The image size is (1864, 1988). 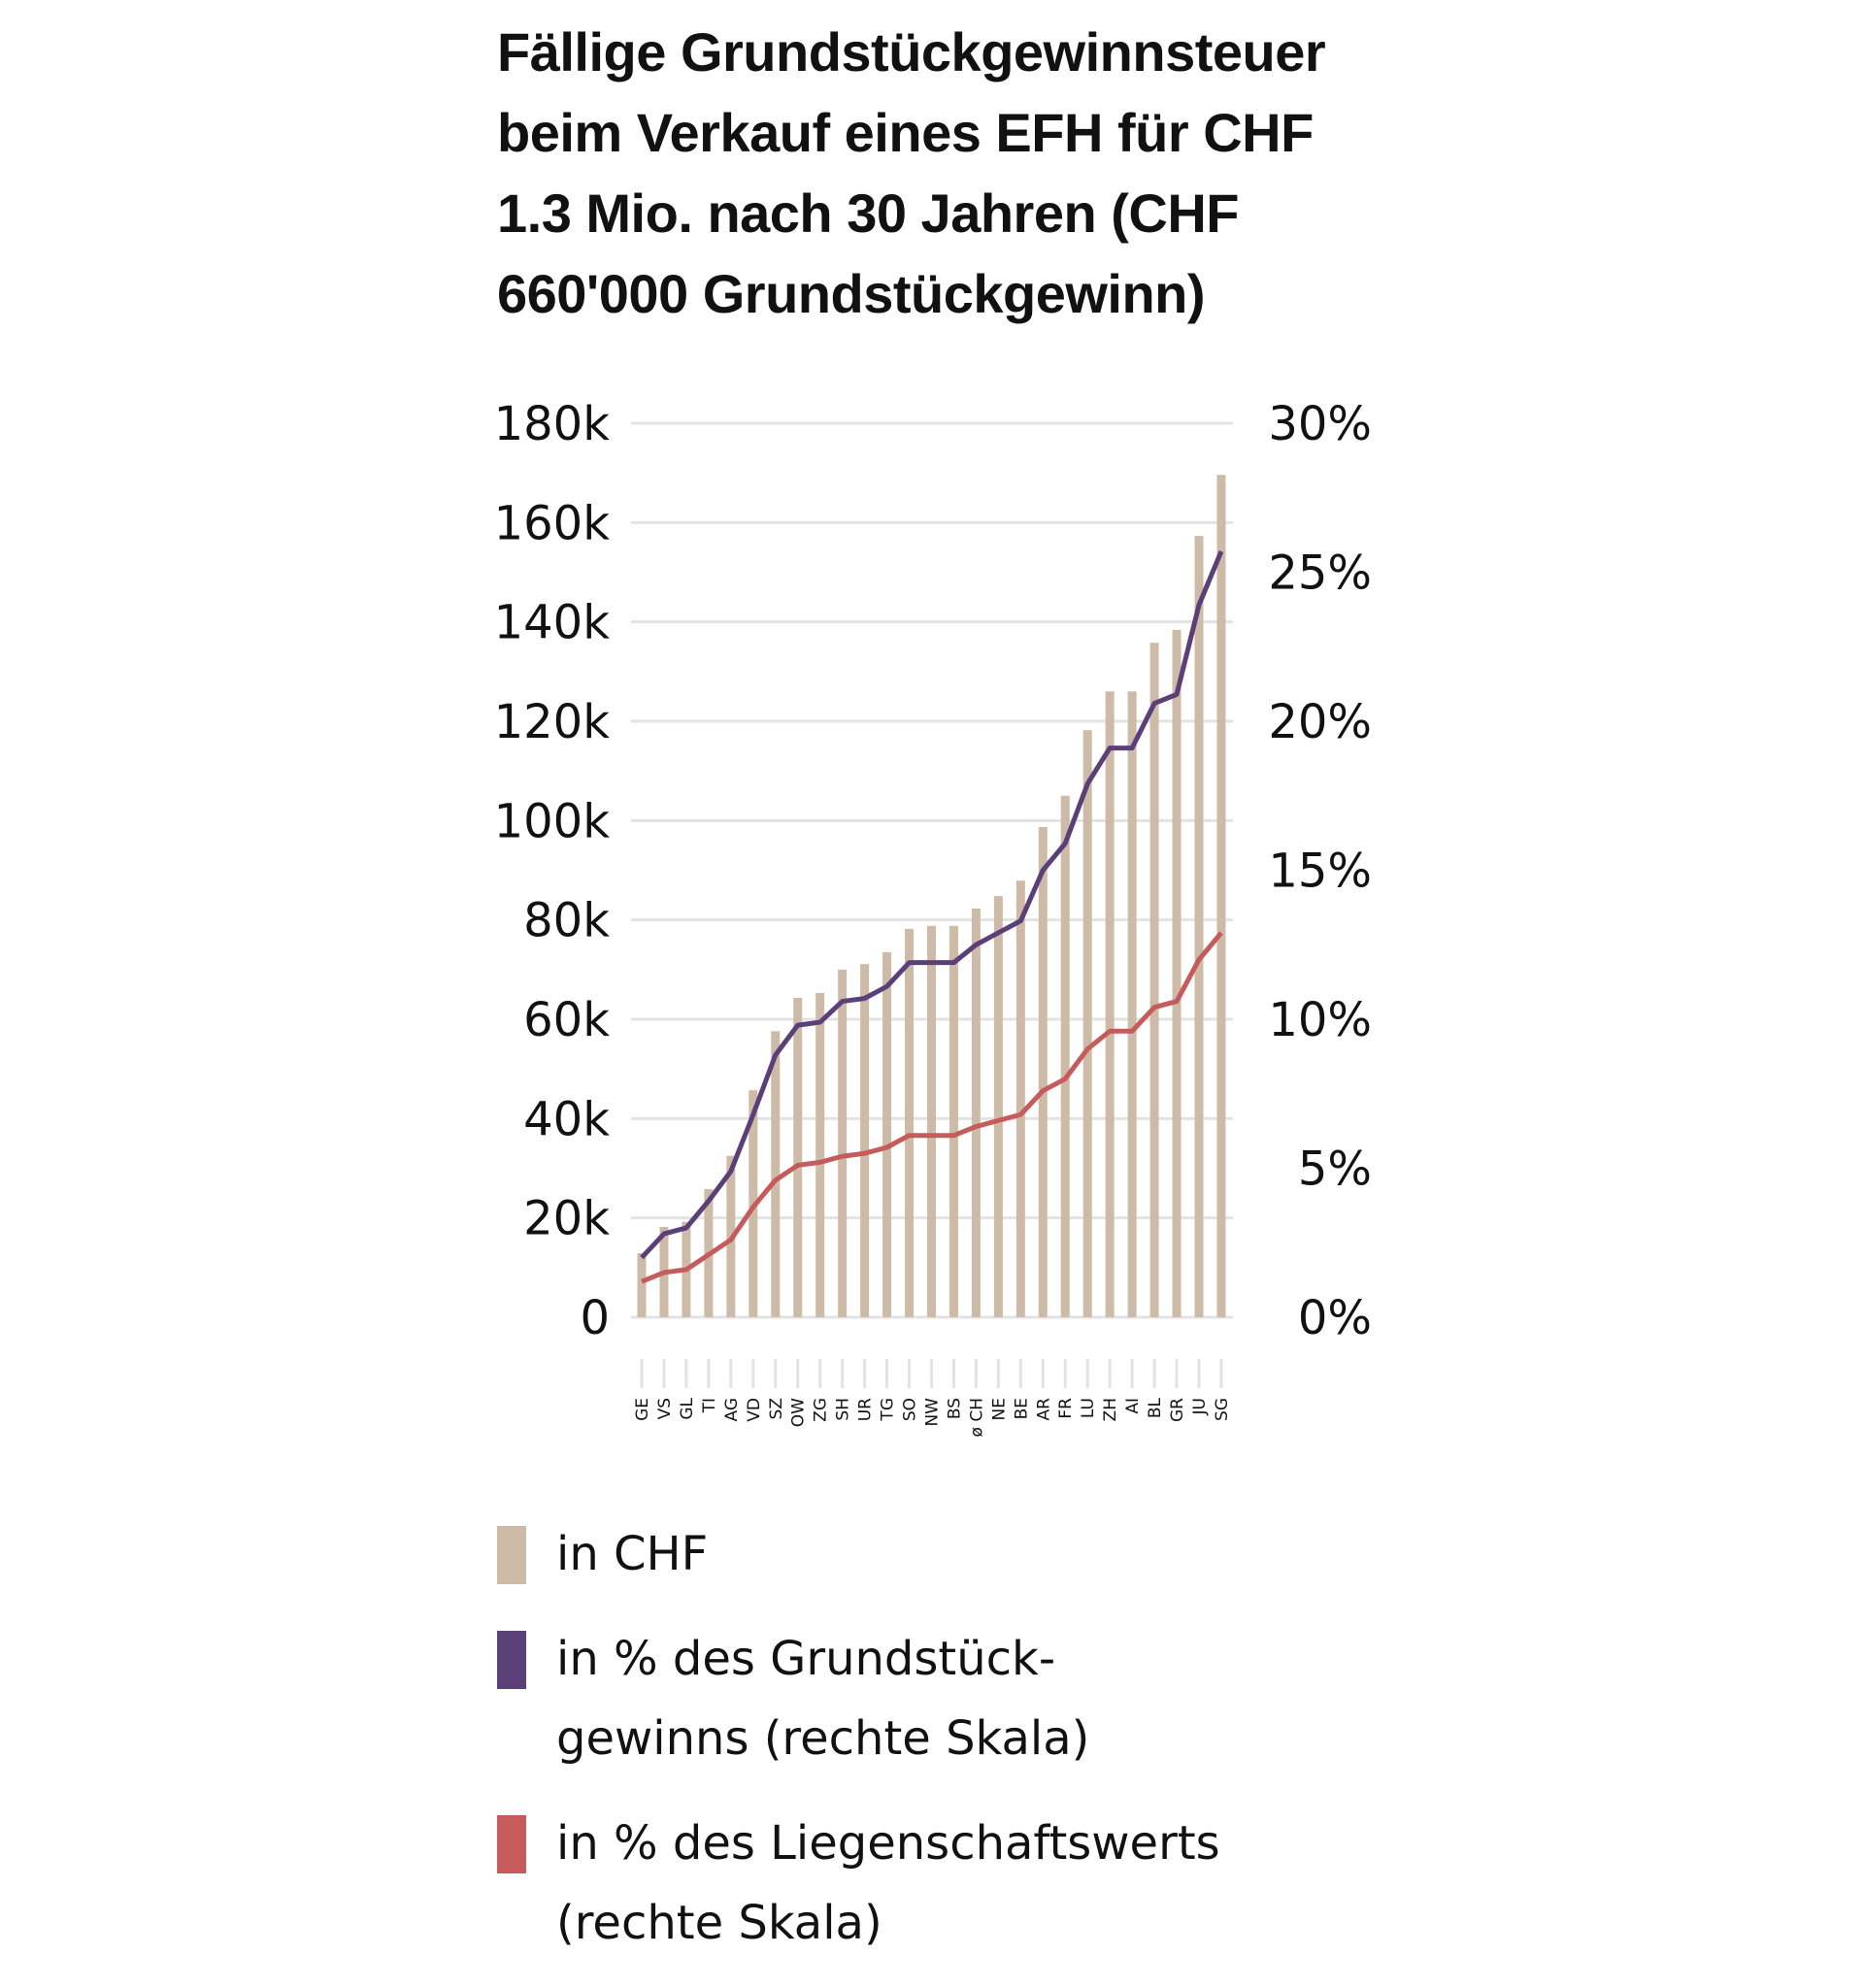 I want to click on y2-tick-label: 5%, so click(x=1335, y=1170).